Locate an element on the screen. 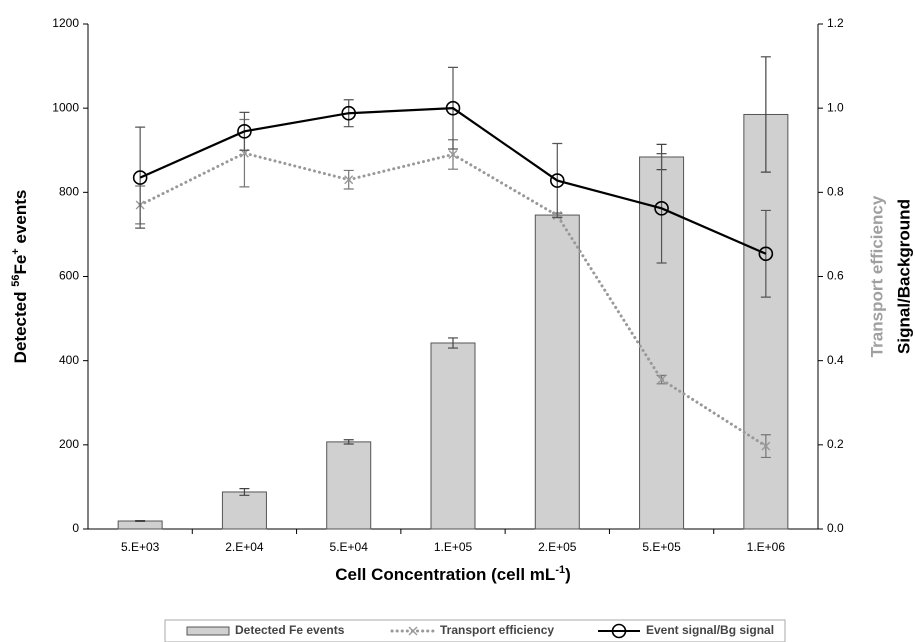  legend-swatch is located at coordinates (208, 631).